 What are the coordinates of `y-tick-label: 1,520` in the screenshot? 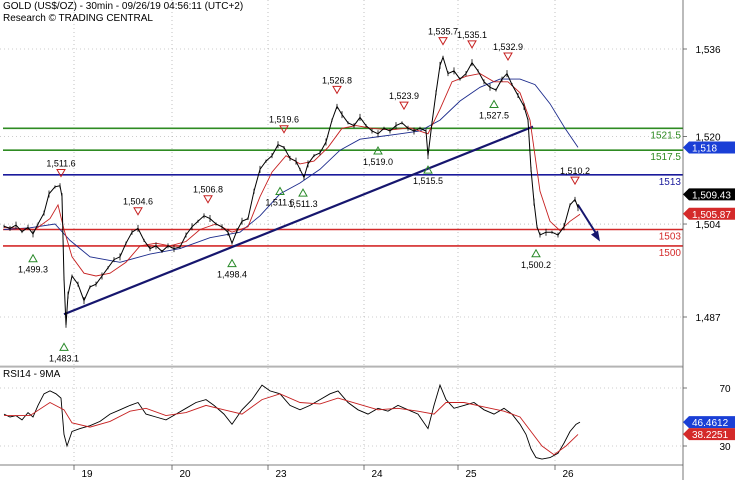 It's located at (707, 138).